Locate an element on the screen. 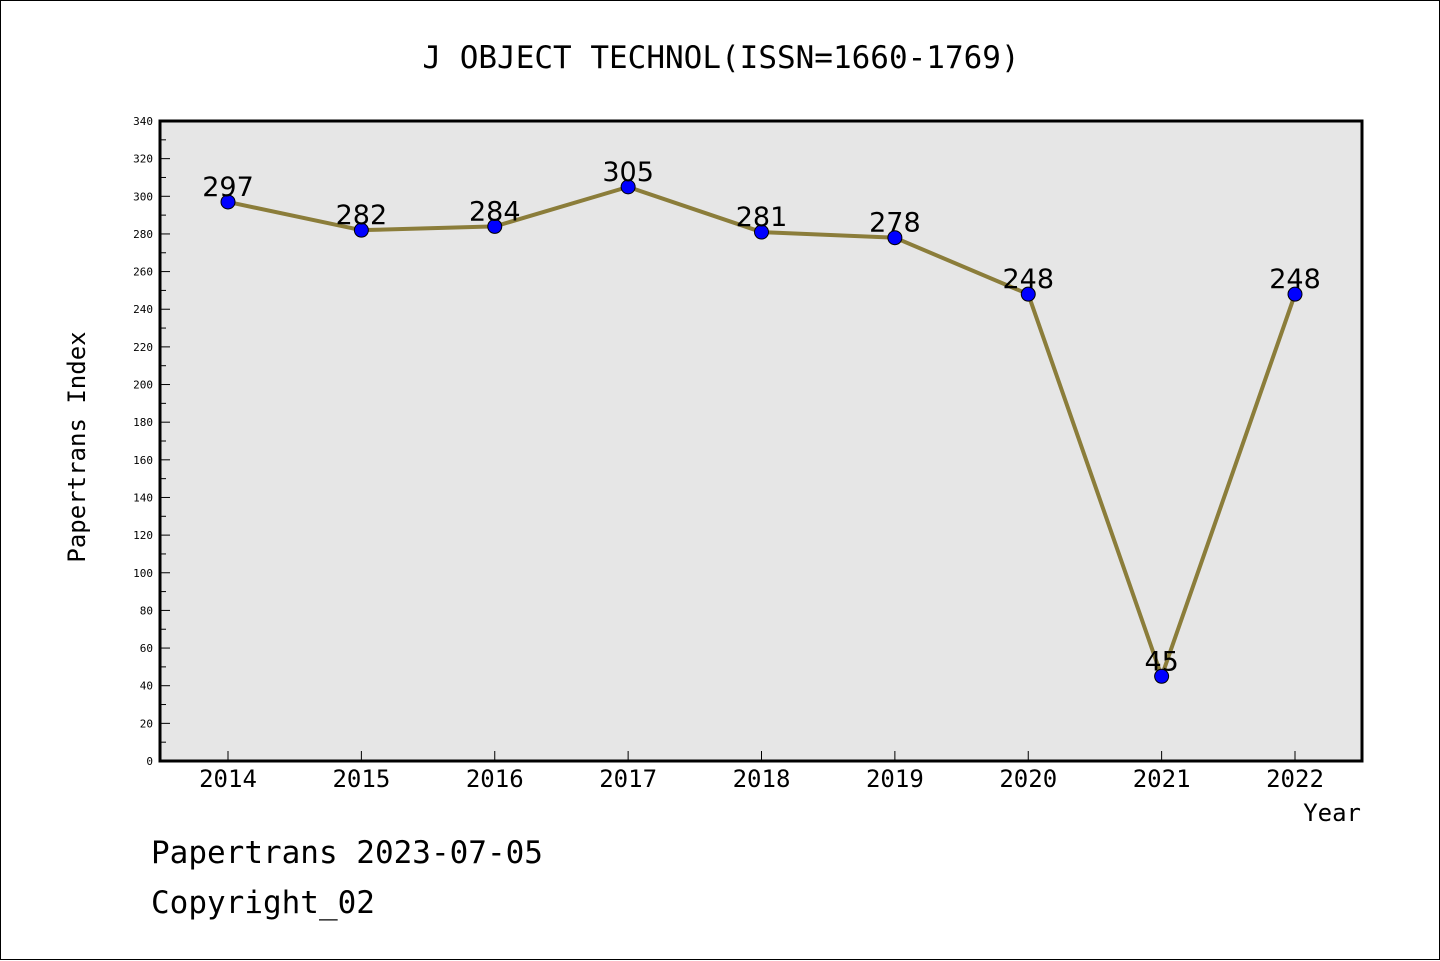 This screenshot has width=1440, height=961. x-tick-label: 2019 is located at coordinates (895, 779).